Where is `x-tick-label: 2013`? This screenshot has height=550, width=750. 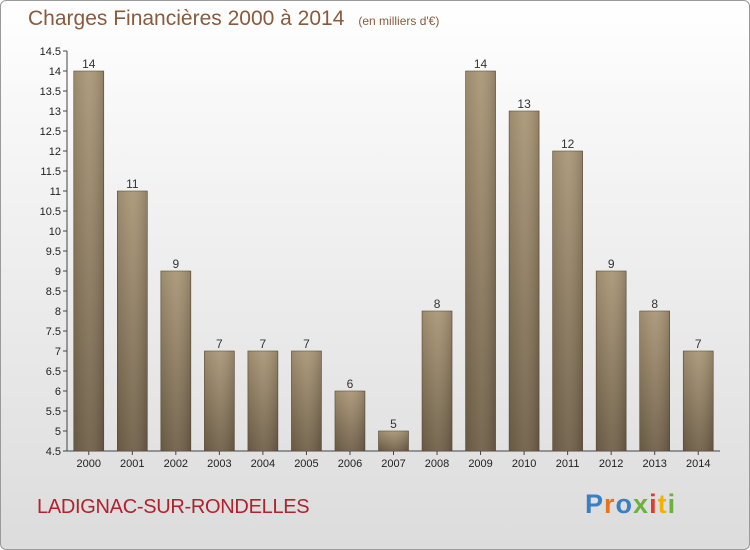 x-tick-label: 2013 is located at coordinates (654, 464).